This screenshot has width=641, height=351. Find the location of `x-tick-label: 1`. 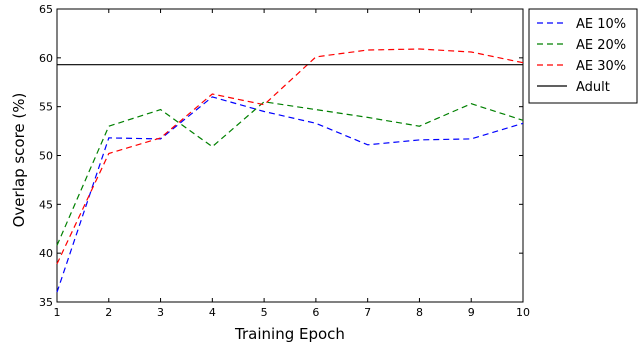

x-tick-label: 1 is located at coordinates (57, 312).